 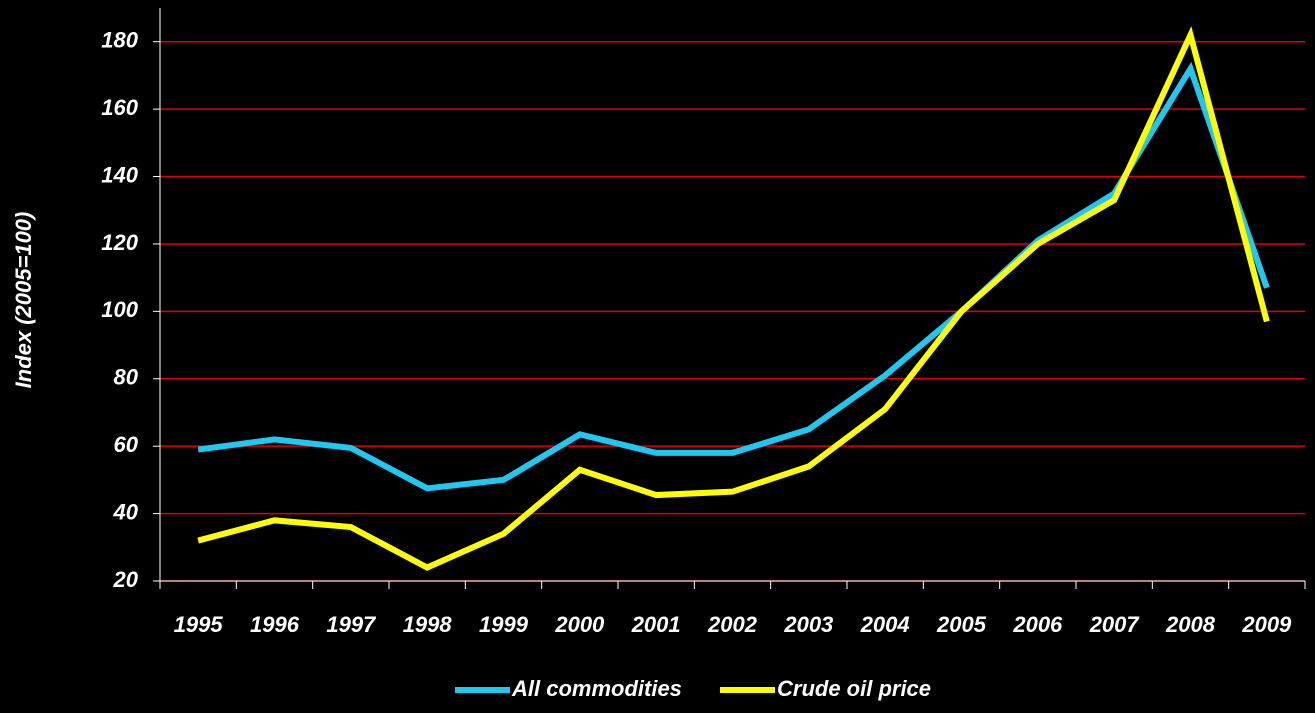 I want to click on x-tick-label: 2008, so click(x=1190, y=624).